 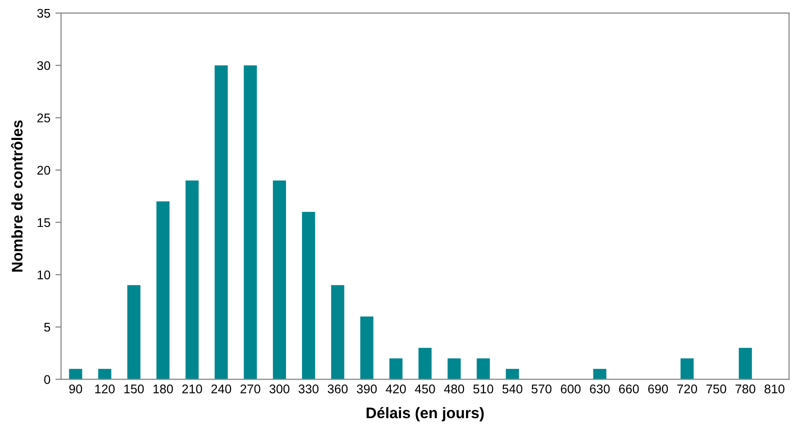 What do you see at coordinates (43, 65) in the screenshot?
I see `y-tick-label: 30` at bounding box center [43, 65].